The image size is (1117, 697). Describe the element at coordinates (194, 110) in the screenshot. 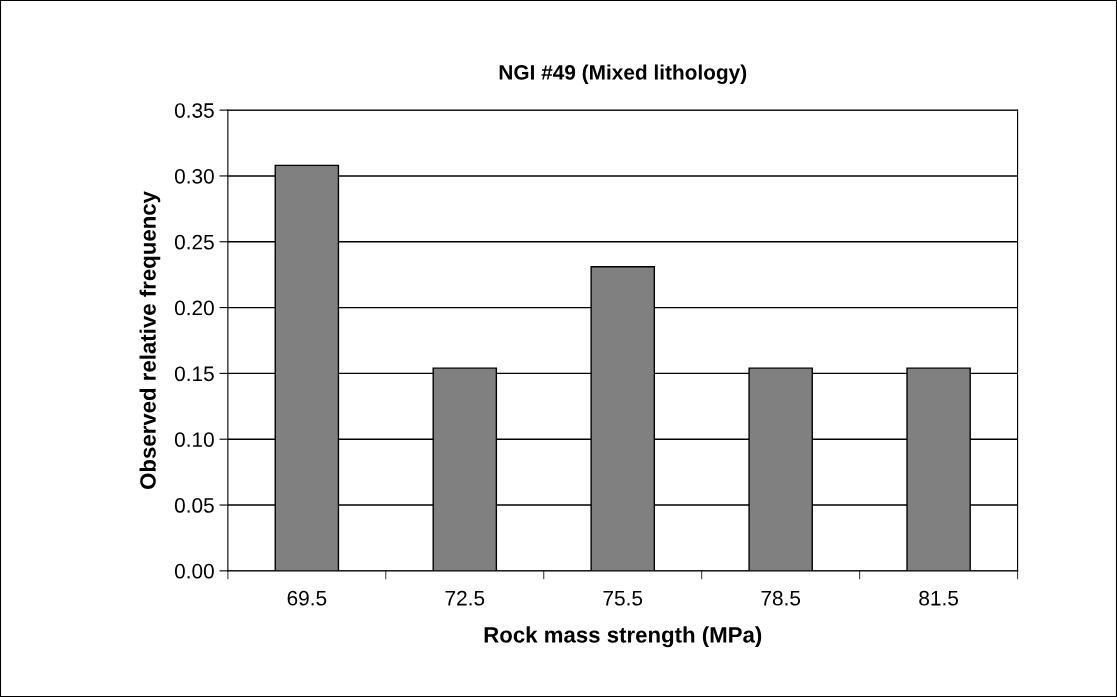

I see `y-tick-label: 0.35` at that location.